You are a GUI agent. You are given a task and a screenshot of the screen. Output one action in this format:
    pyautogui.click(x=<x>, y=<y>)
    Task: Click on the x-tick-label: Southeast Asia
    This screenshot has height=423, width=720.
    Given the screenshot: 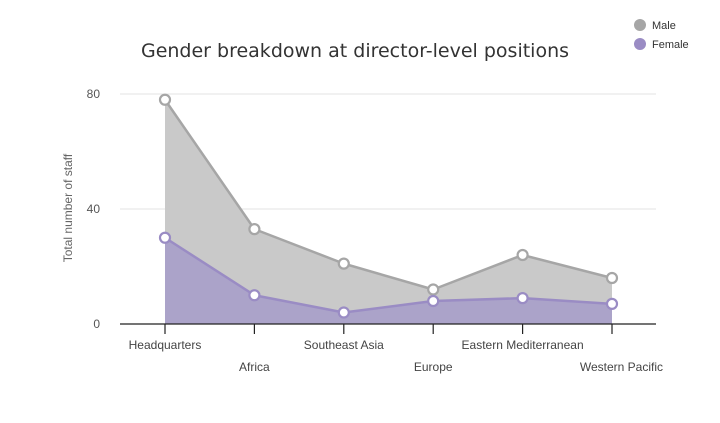 What is the action you would take?
    pyautogui.click(x=344, y=345)
    